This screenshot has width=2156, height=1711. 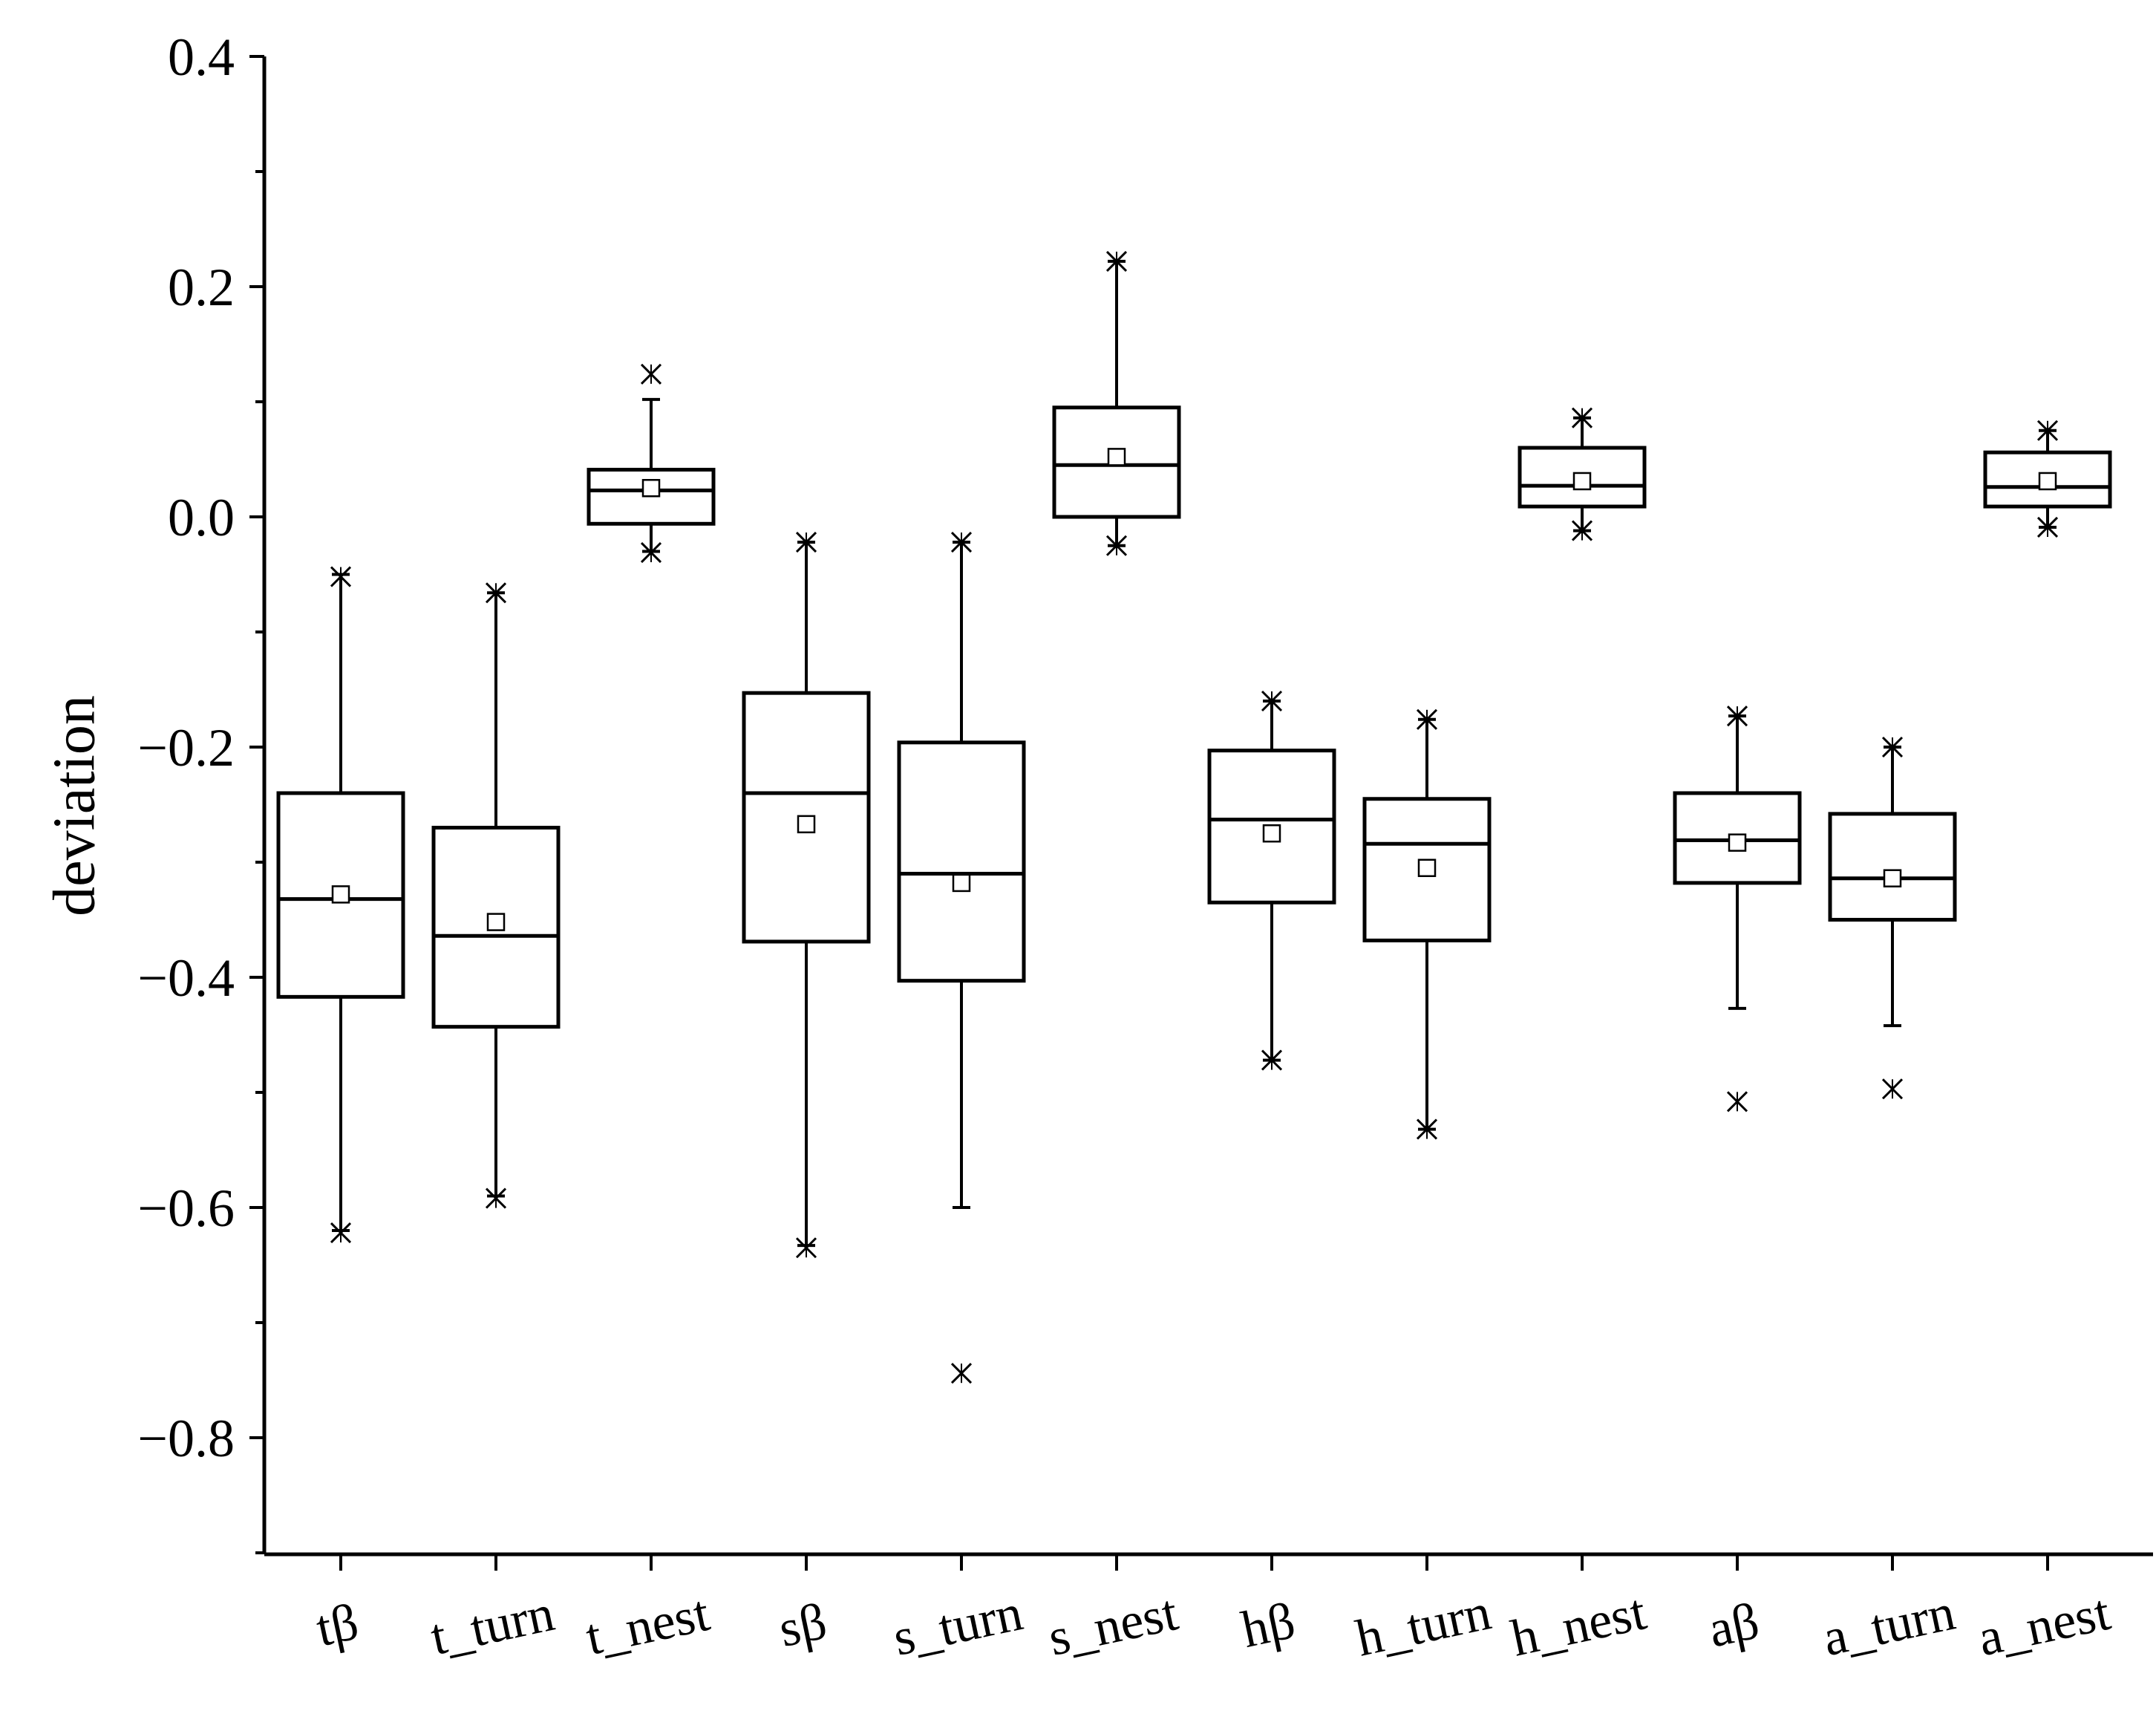 What do you see at coordinates (493, 1625) in the screenshot?
I see `x-tick-label: t_turn` at bounding box center [493, 1625].